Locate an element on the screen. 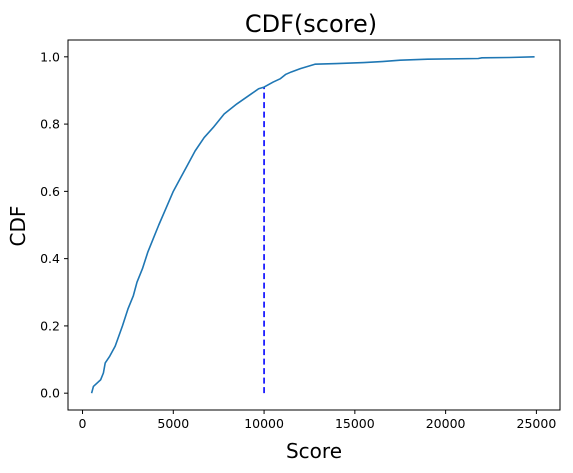  y-tick-label: 1.0 is located at coordinates (50, 56).